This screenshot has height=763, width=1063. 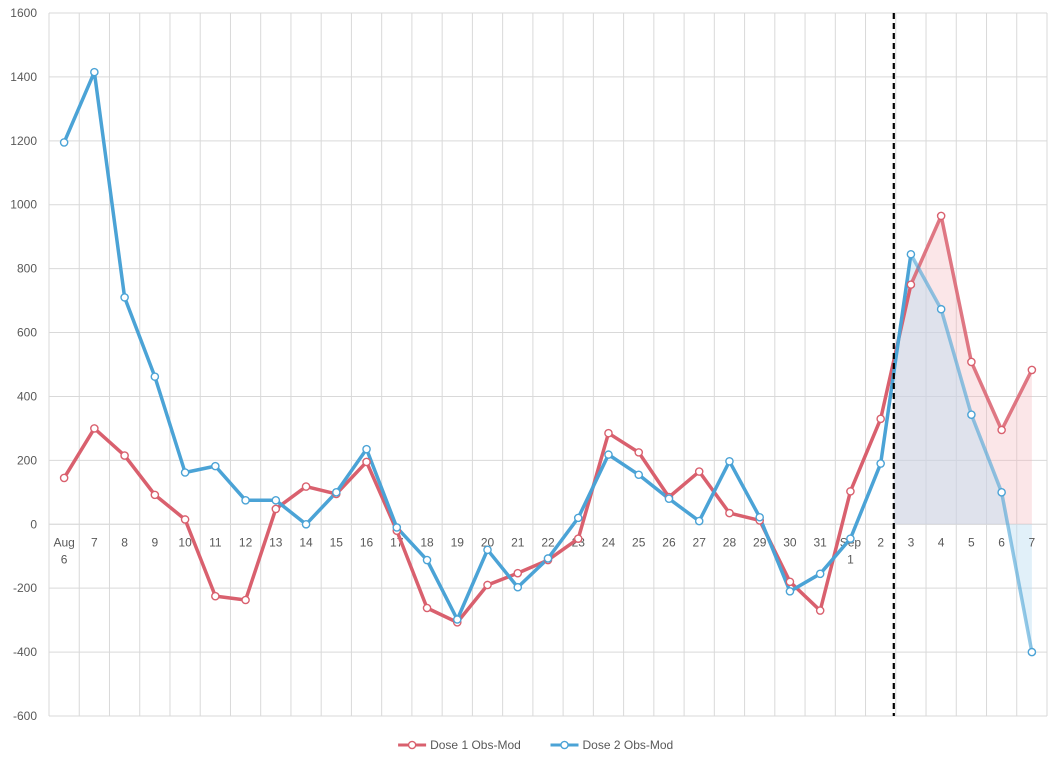 What do you see at coordinates (25, 588) in the screenshot?
I see `y-tick-label: -200` at bounding box center [25, 588].